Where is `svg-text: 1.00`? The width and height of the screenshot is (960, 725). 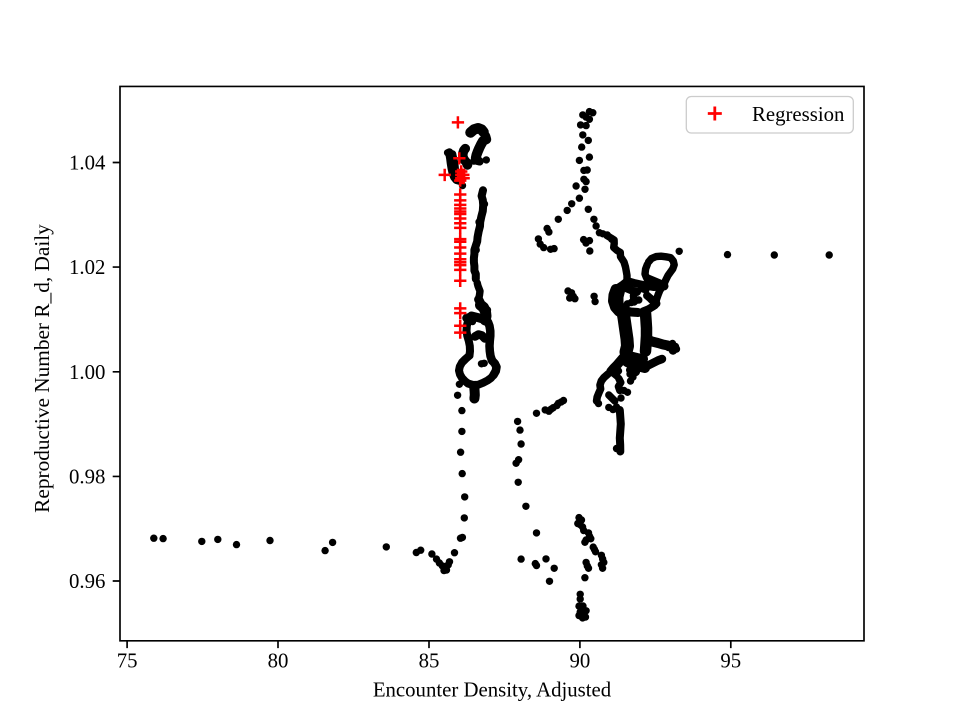
svg-text: 1.00 is located at coordinates (87, 372).